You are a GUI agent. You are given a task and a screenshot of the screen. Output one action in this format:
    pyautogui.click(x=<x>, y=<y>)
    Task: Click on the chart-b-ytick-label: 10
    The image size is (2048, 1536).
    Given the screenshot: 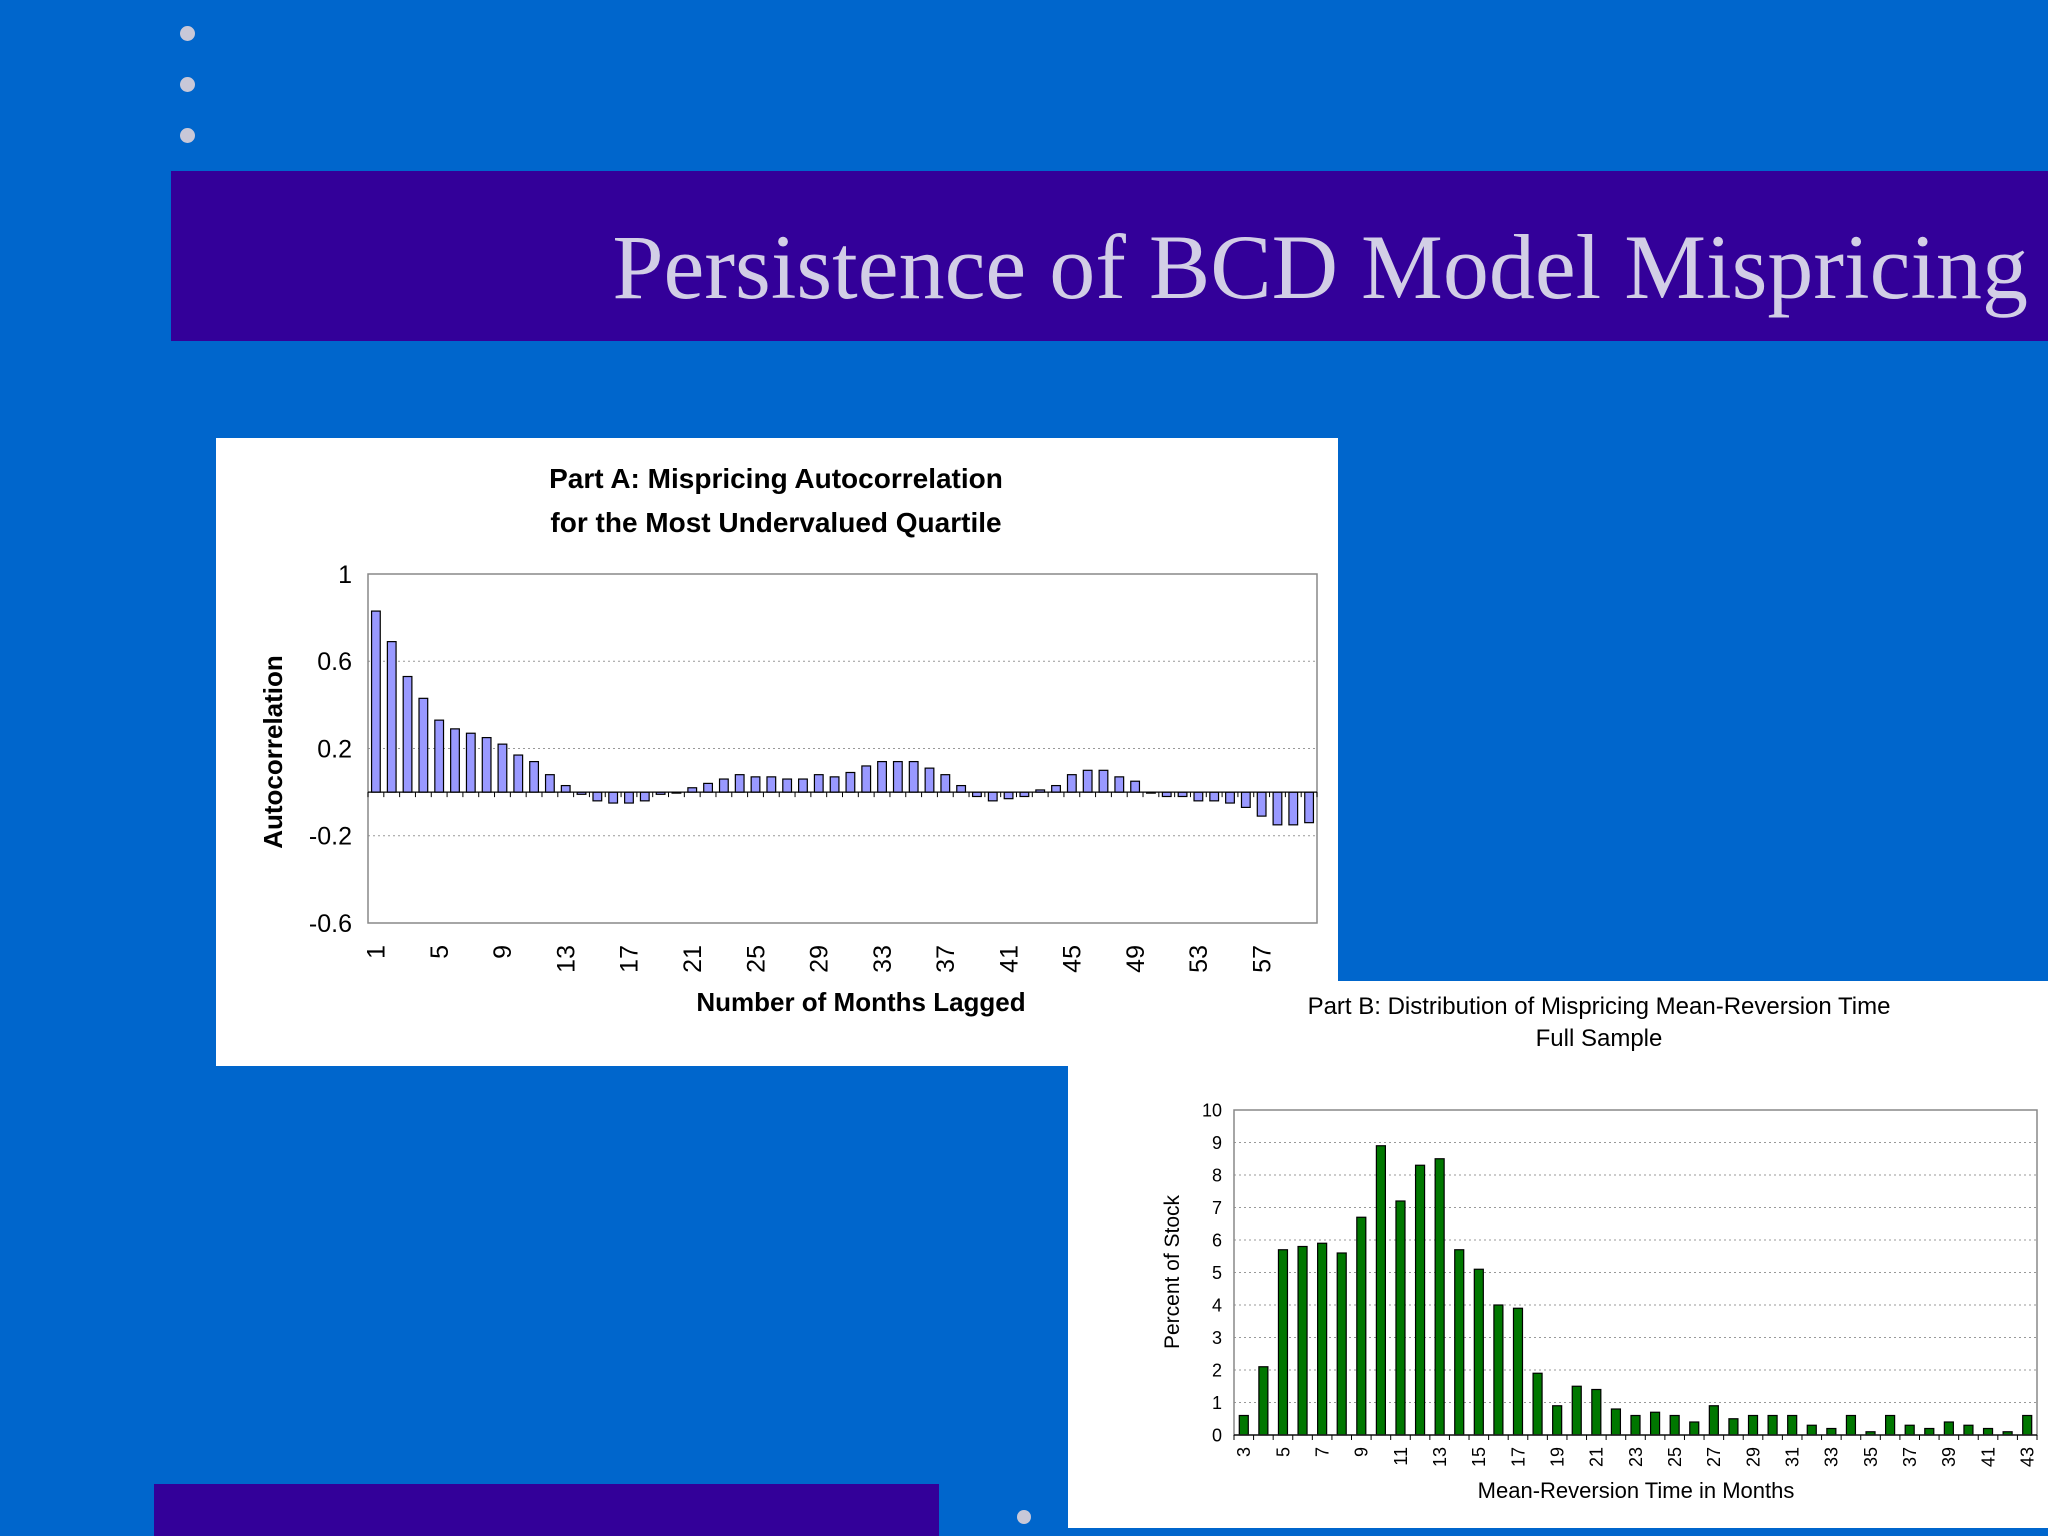 What is the action you would take?
    pyautogui.click(x=1212, y=1110)
    